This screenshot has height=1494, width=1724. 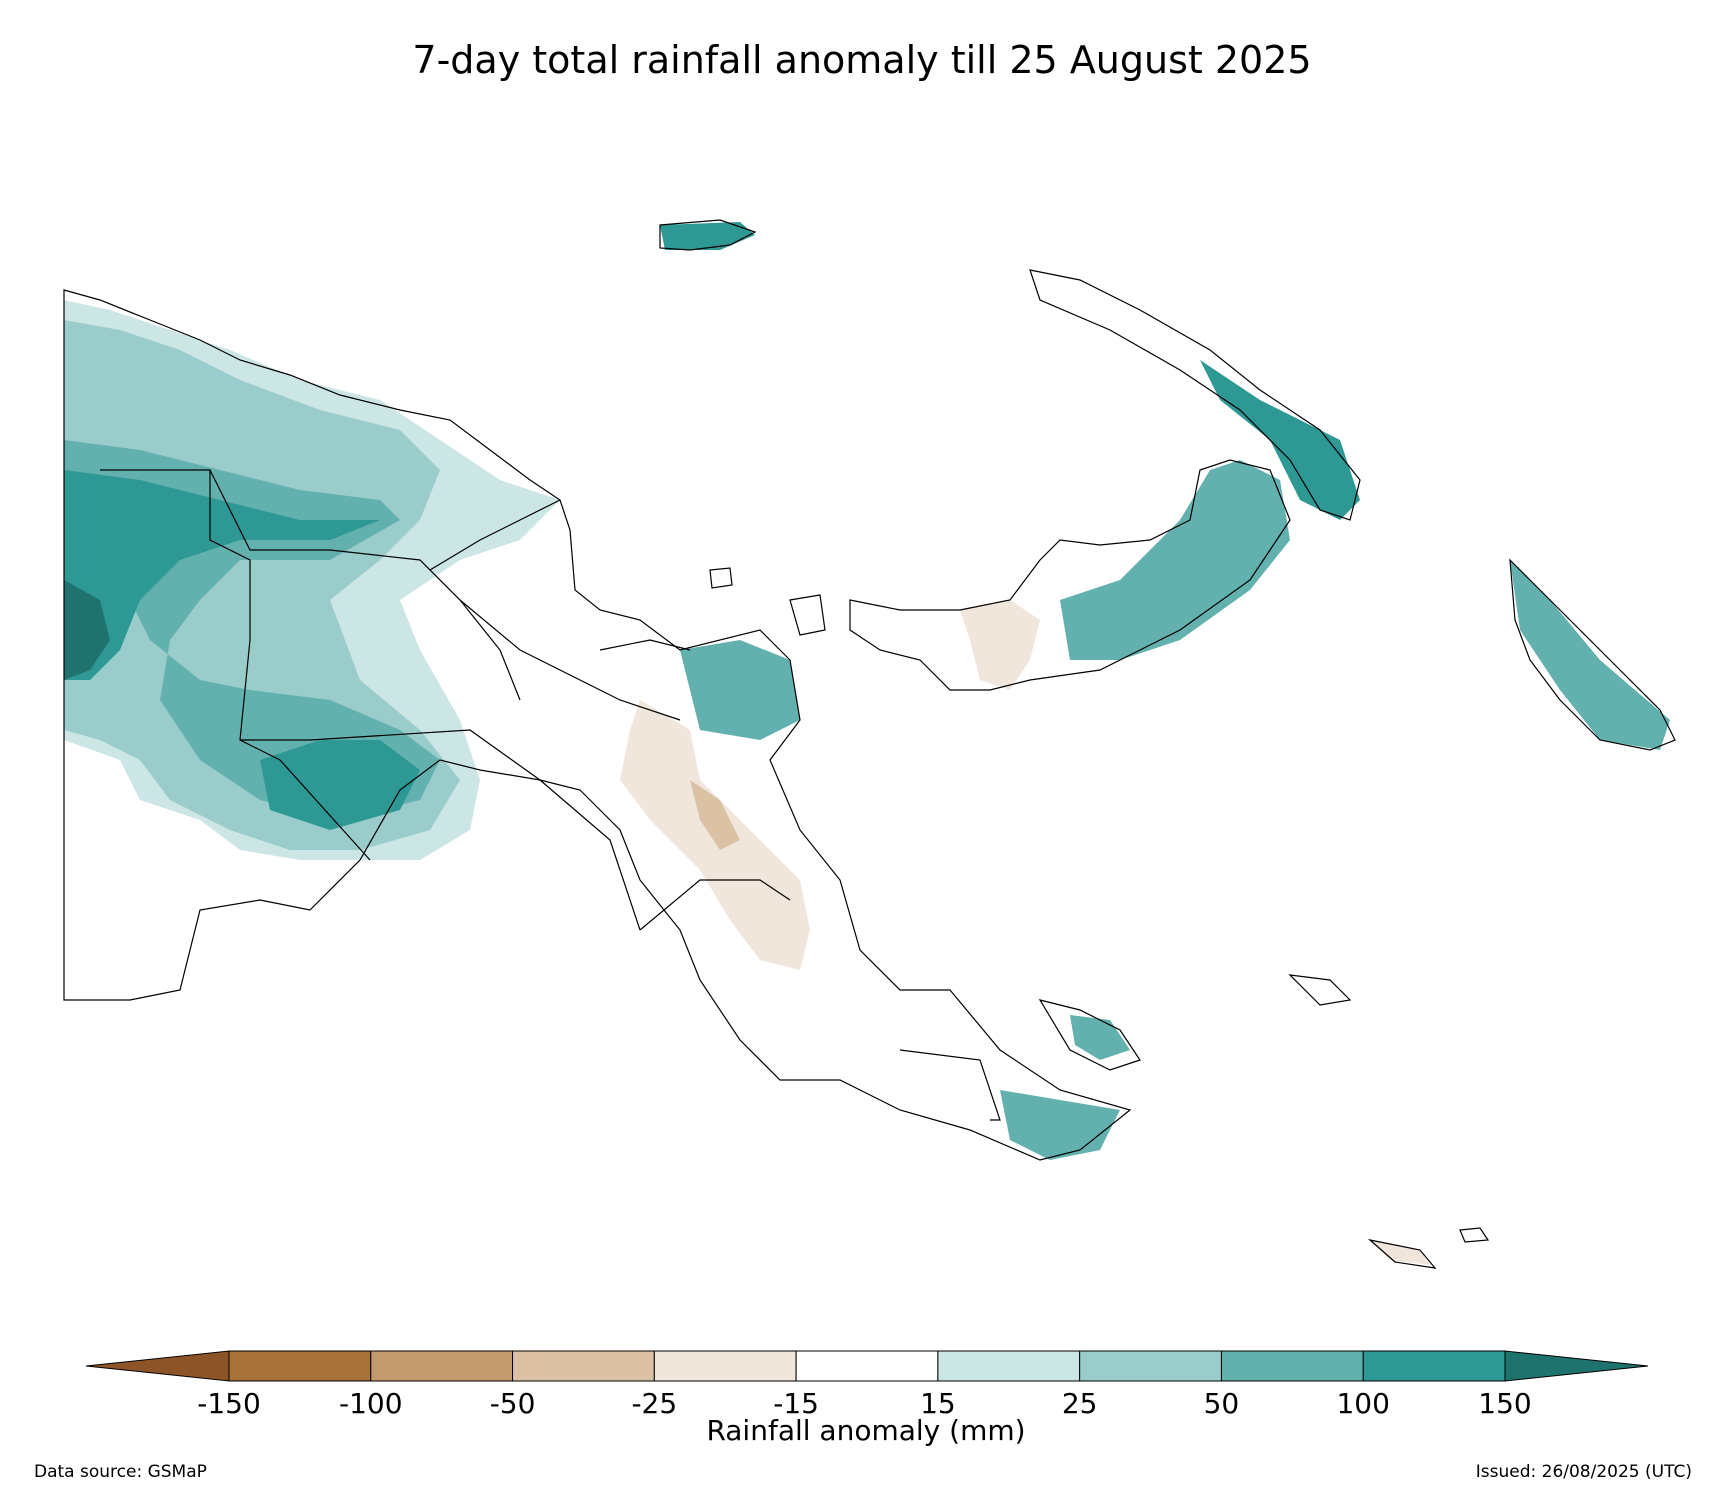 I want to click on colorbar-tick-label: -25, so click(x=654, y=1403).